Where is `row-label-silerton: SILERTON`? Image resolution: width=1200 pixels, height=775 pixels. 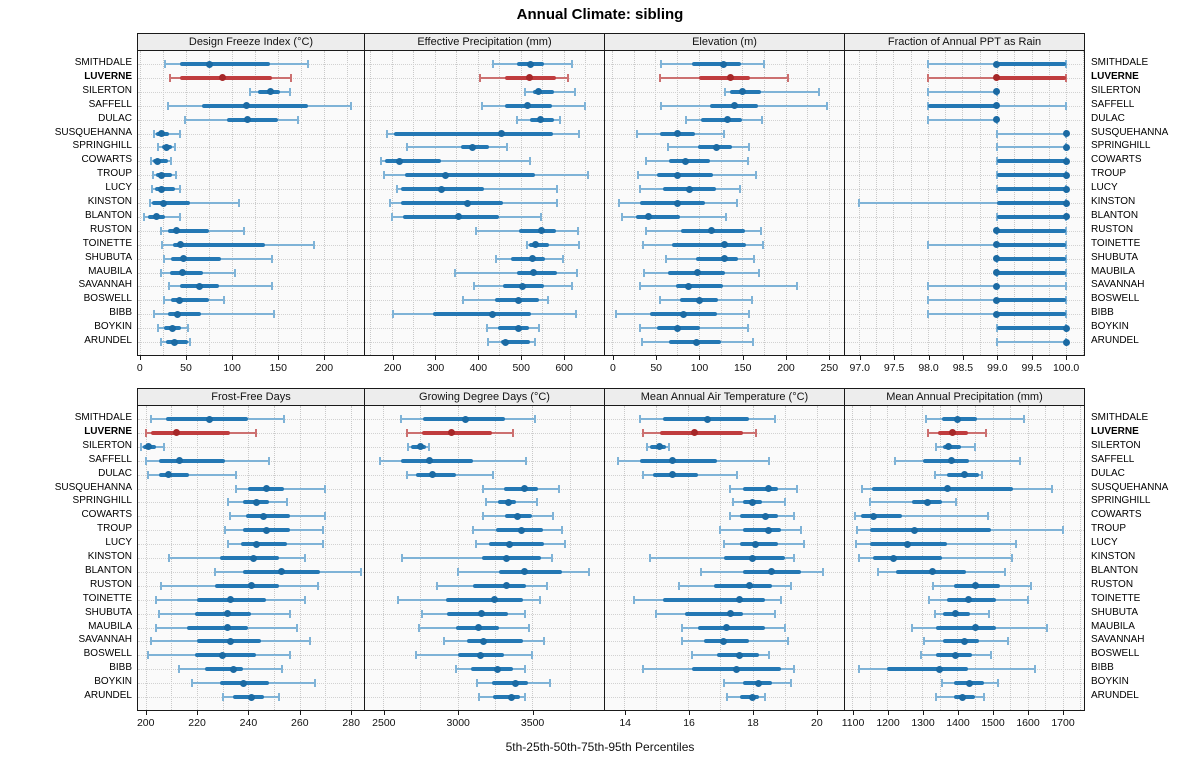 row-label-silerton: SILERTON is located at coordinates (107, 90).